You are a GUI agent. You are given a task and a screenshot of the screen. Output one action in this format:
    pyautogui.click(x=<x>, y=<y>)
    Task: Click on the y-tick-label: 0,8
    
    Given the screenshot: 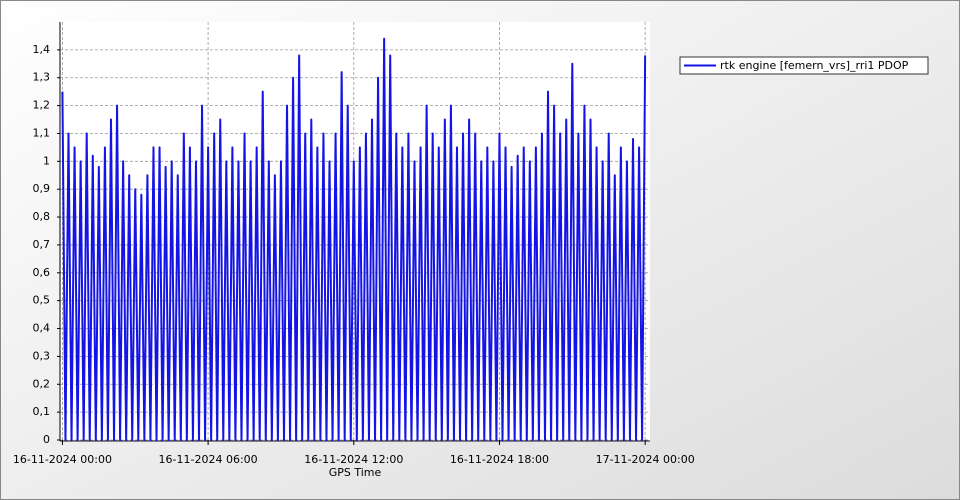 What is the action you would take?
    pyautogui.click(x=42, y=216)
    